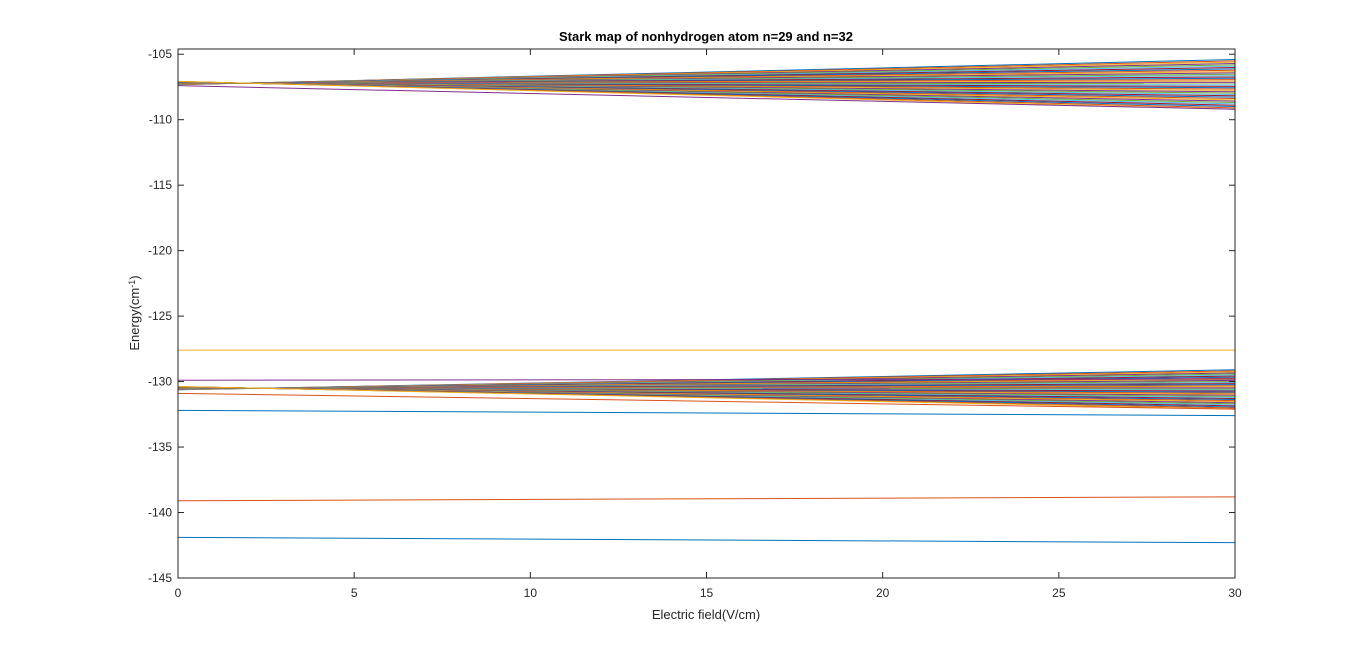 Image resolution: width=1366 pixels, height=651 pixels. Describe the element at coordinates (1059, 593) in the screenshot. I see `x-tick-label: 25` at that location.